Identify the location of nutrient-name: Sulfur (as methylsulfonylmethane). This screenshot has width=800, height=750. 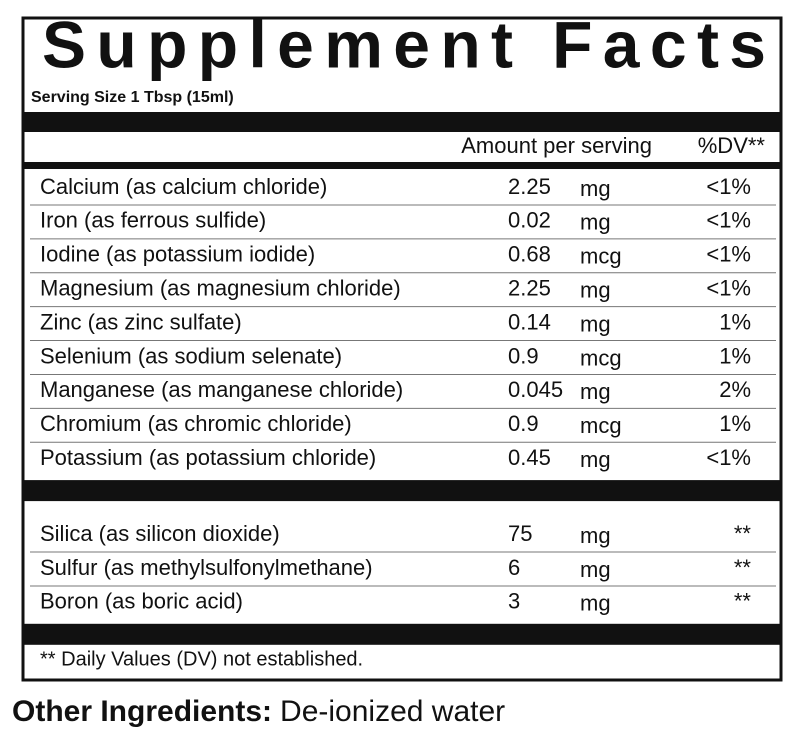
(206, 567).